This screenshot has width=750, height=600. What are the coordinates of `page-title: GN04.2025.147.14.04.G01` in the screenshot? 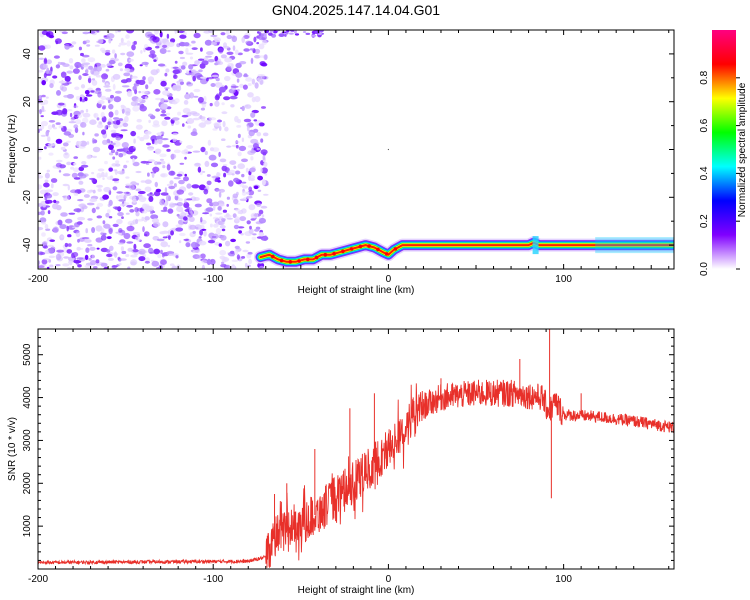 It's located at (356, 10).